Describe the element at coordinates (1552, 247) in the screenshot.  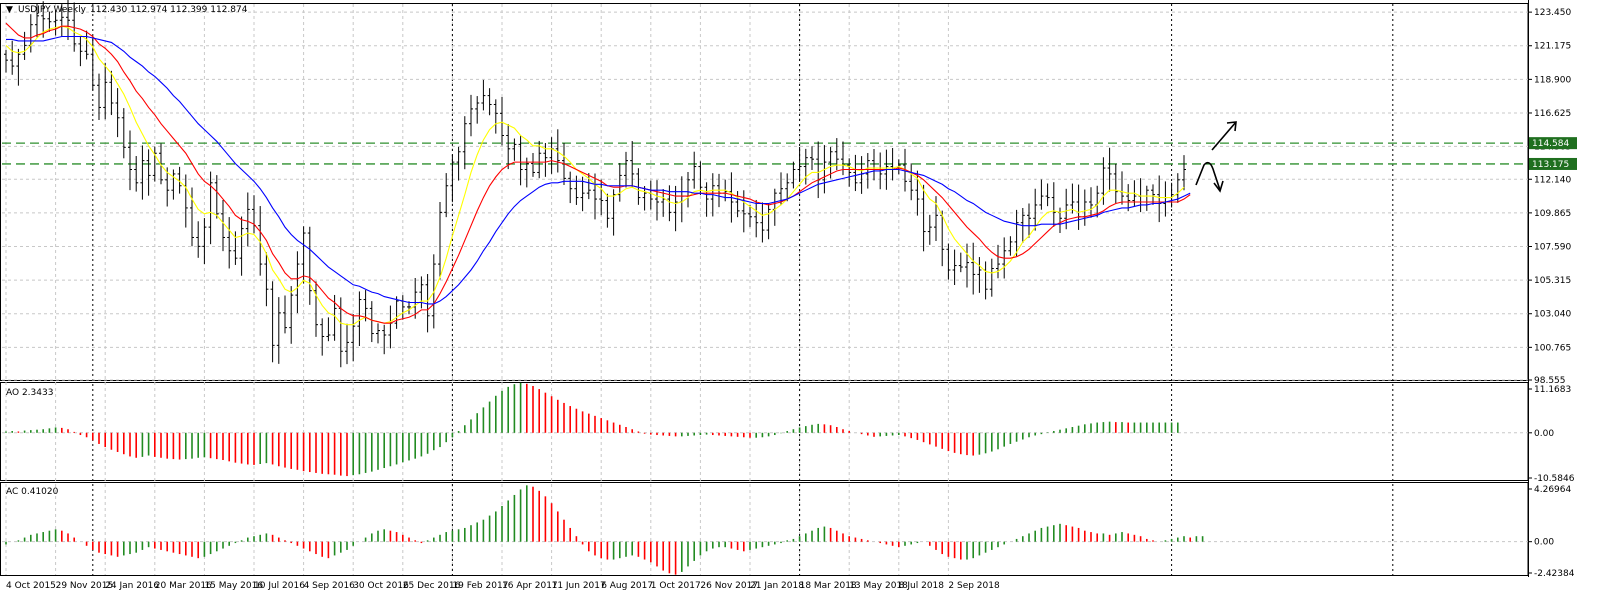
I see `y-tick-label: 107.590` at that location.